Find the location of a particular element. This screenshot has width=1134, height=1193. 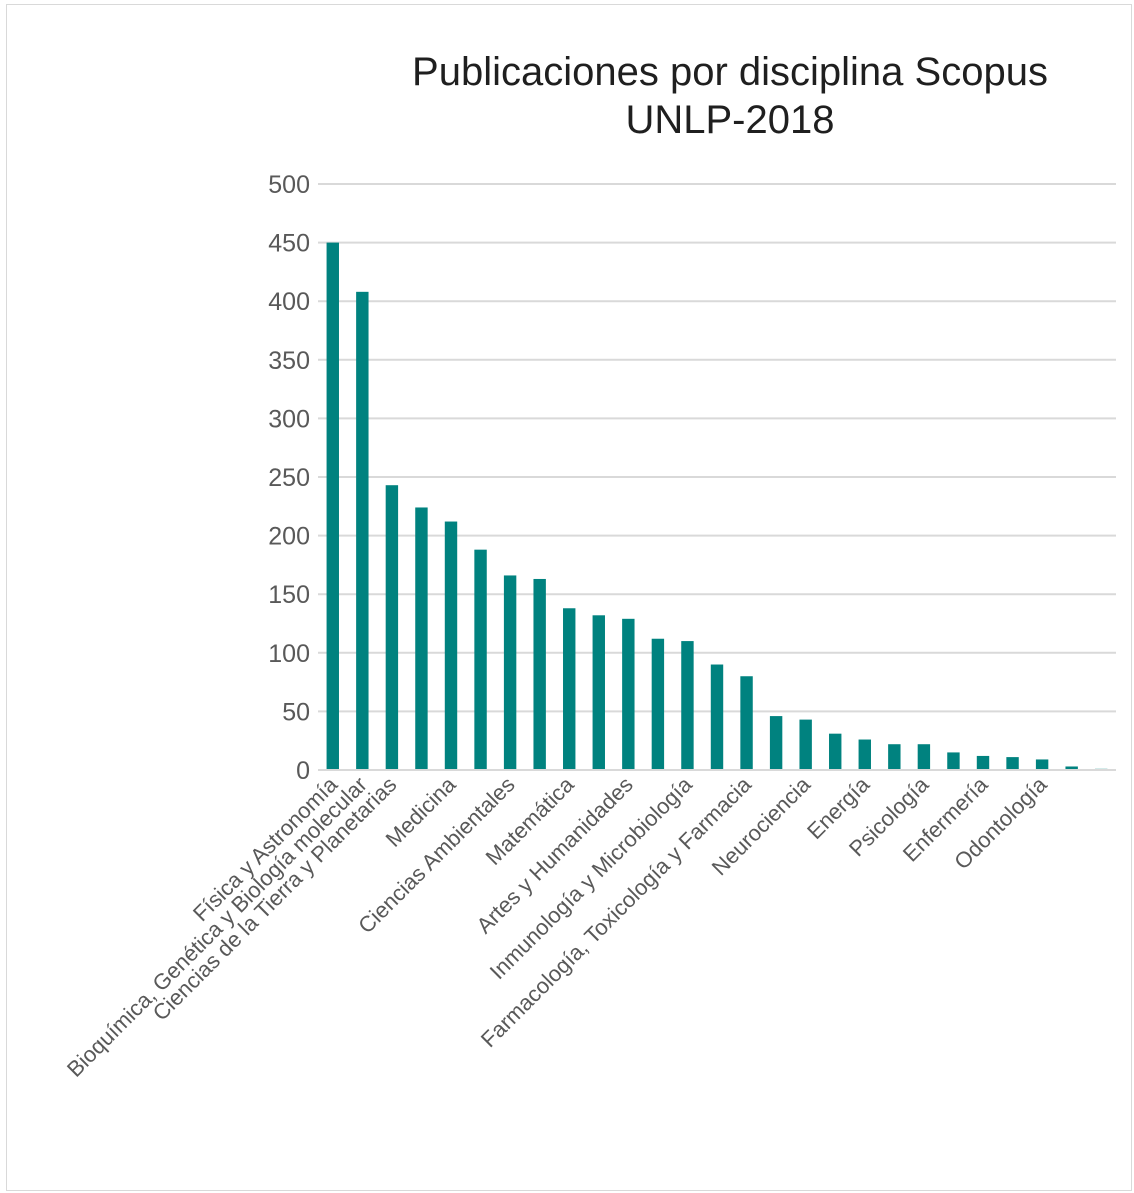

chart-title-line-1: Publicaciones por disciplina Scopus is located at coordinates (730, 72).